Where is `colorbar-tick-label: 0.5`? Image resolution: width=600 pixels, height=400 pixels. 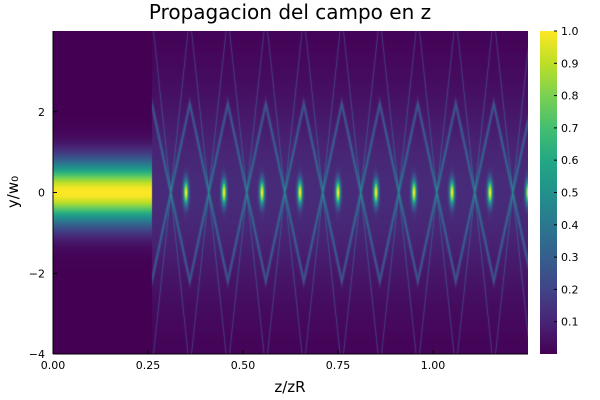
colorbar-tick-label: 0.5 is located at coordinates (570, 193).